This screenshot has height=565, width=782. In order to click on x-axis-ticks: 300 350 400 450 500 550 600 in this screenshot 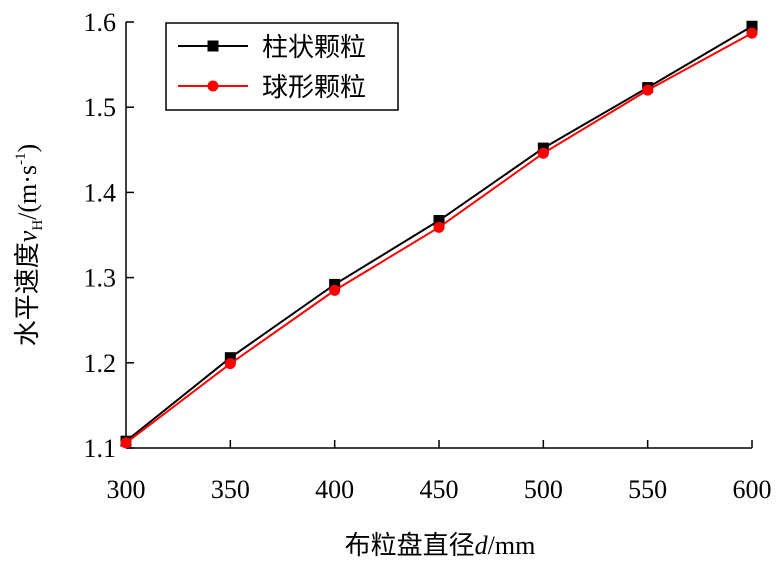, I will do `click(439, 472)`.